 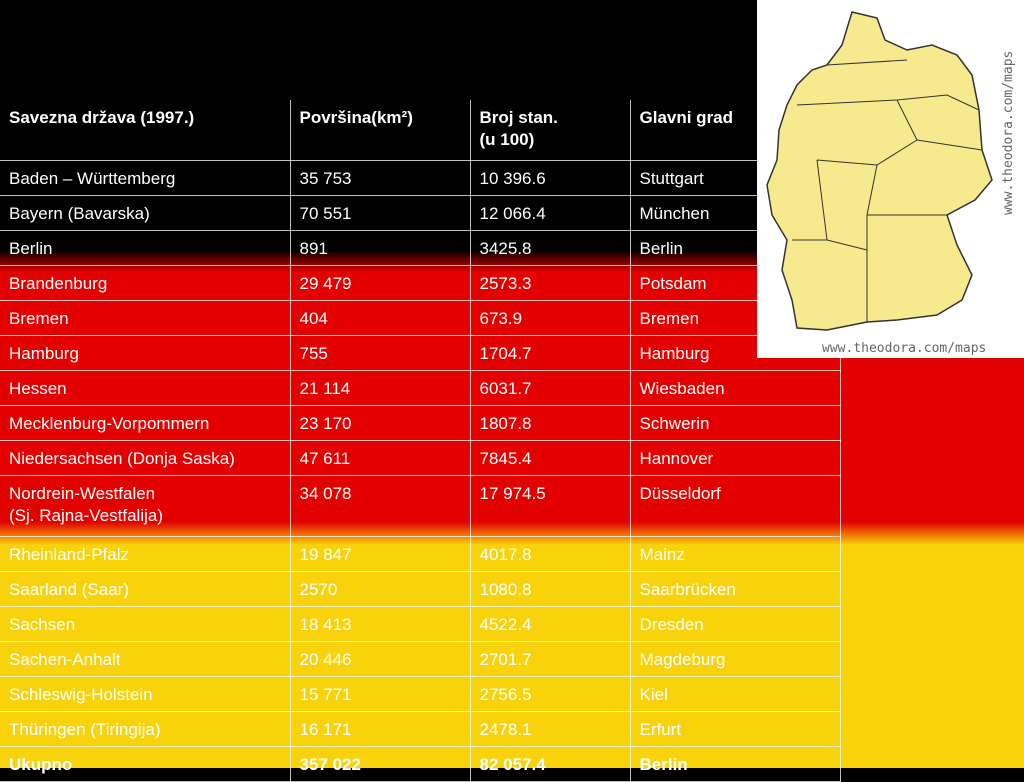 I want to click on table-cell: 23 170, so click(x=380, y=423).